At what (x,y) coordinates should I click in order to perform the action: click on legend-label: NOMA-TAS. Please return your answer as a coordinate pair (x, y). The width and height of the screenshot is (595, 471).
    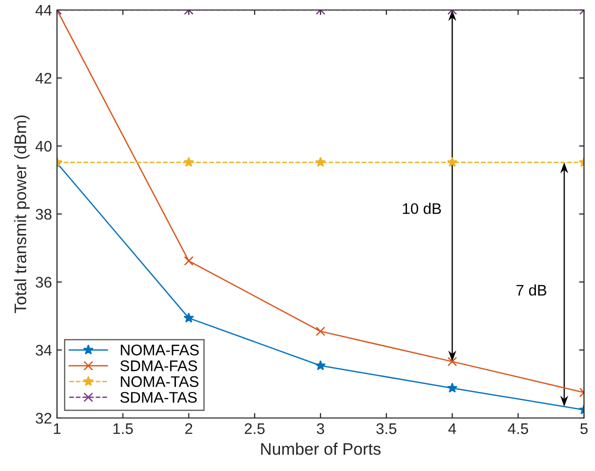
    Looking at the image, I should click on (159, 381).